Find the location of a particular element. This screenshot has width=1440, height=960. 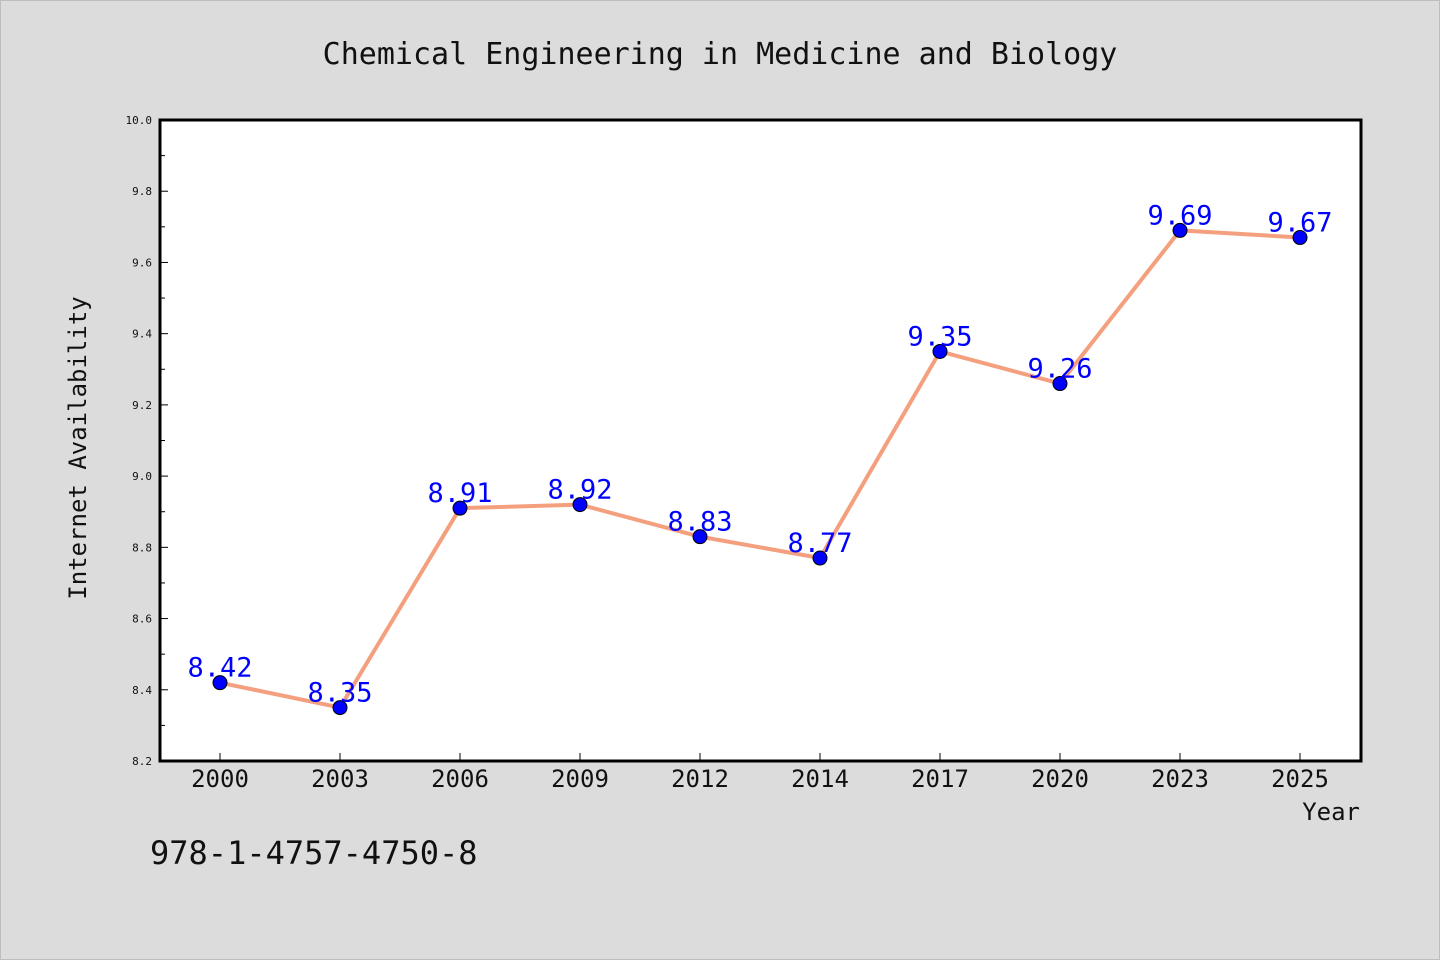

y-tick-label: 8.4 is located at coordinates (142, 690).